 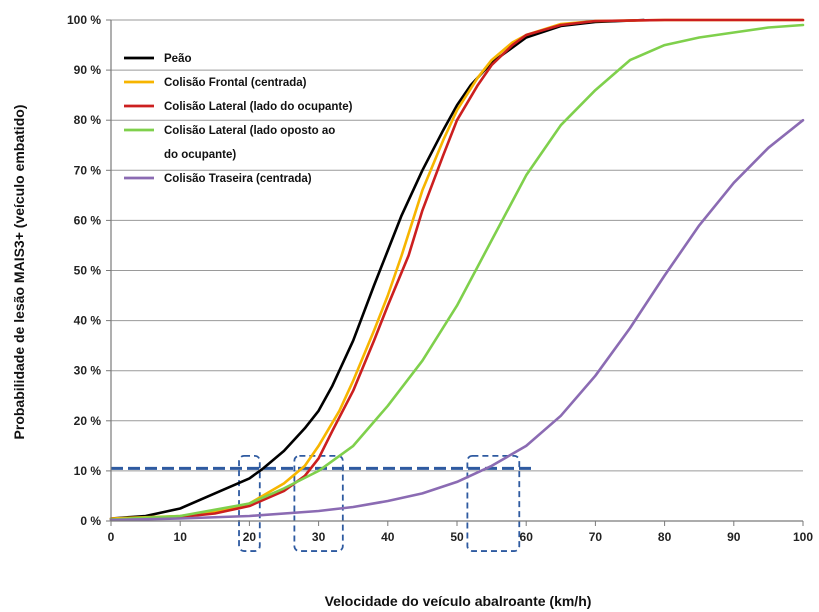 What do you see at coordinates (258, 107) in the screenshot?
I see `legend-label: Colisão Lateral (lado do ocupante)` at bounding box center [258, 107].